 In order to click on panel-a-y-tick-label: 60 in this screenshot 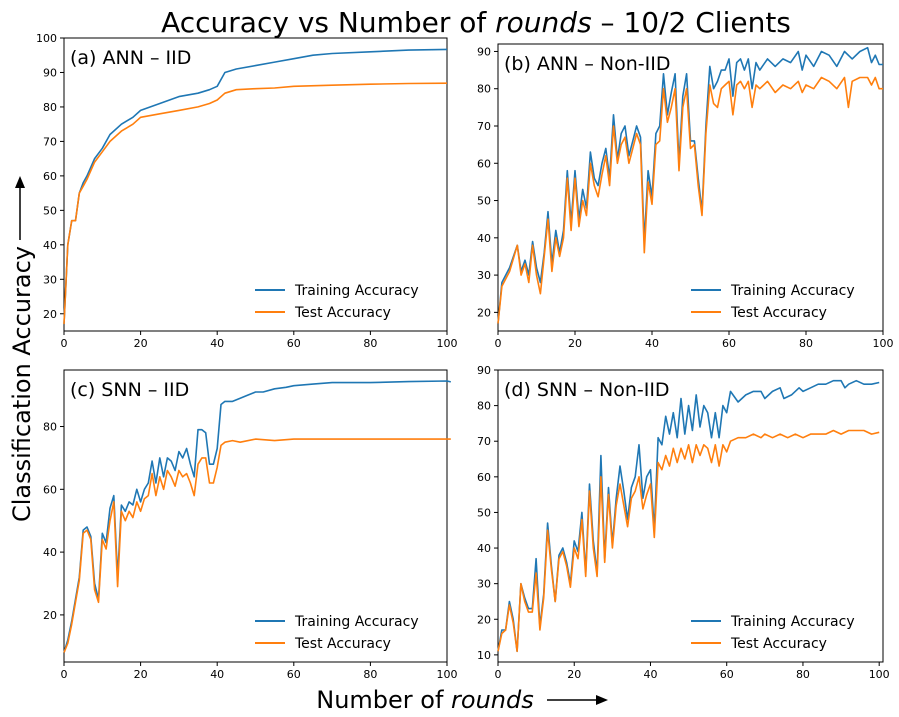, I will do `click(50, 176)`.